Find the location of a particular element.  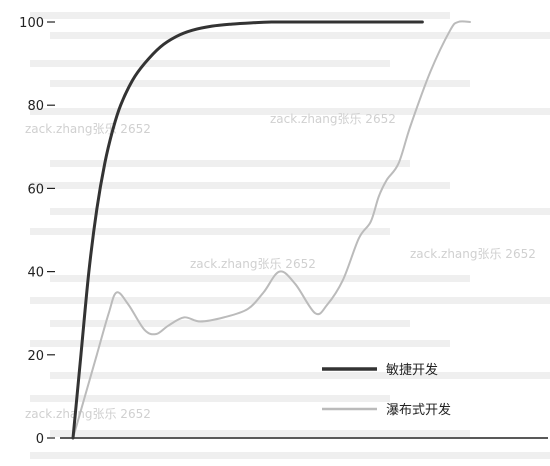

legend-label: 敏捷开发 is located at coordinates (412, 370).